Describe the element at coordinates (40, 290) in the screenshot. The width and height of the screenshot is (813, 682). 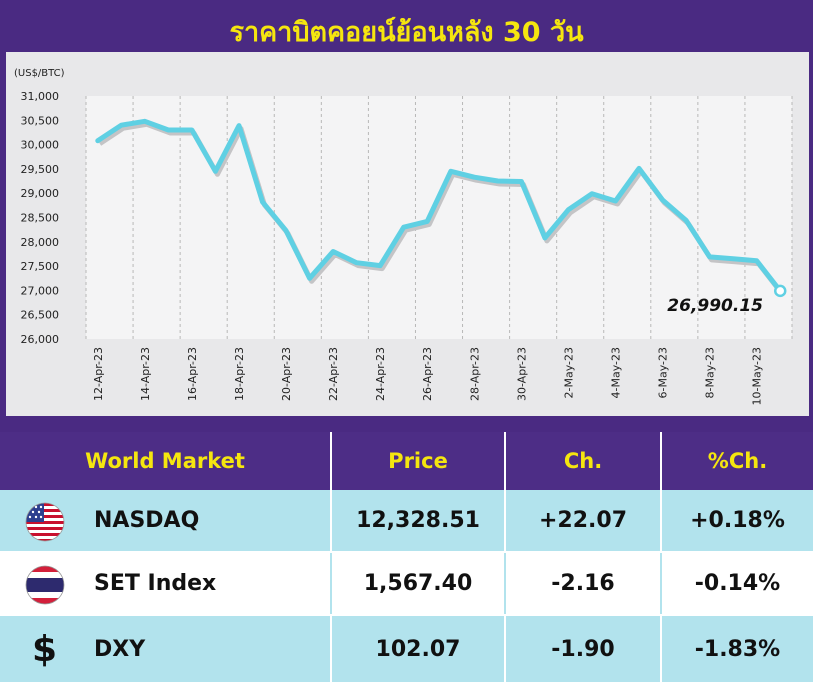
I see `y-tick-label: 27,000` at that location.